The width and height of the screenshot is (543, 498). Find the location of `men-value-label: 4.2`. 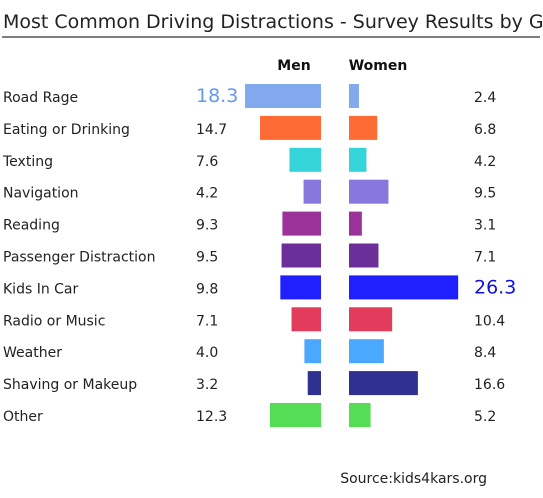

men-value-label: 4.2 is located at coordinates (207, 194).